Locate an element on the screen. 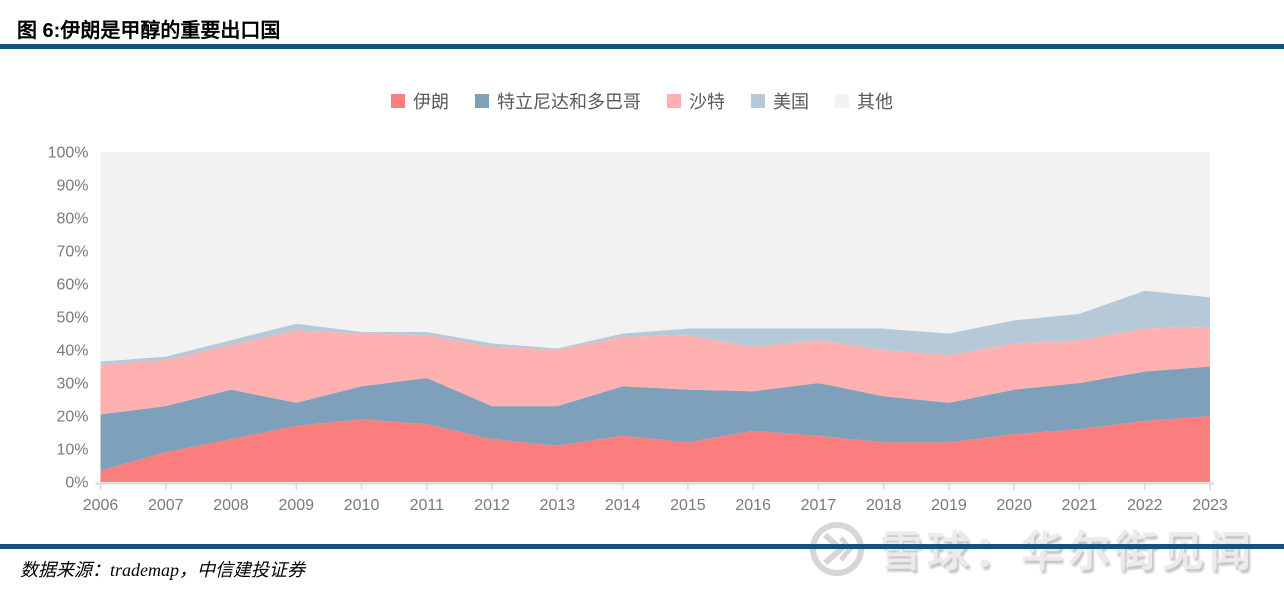  legend-item-3: 美国 is located at coordinates (780, 101).